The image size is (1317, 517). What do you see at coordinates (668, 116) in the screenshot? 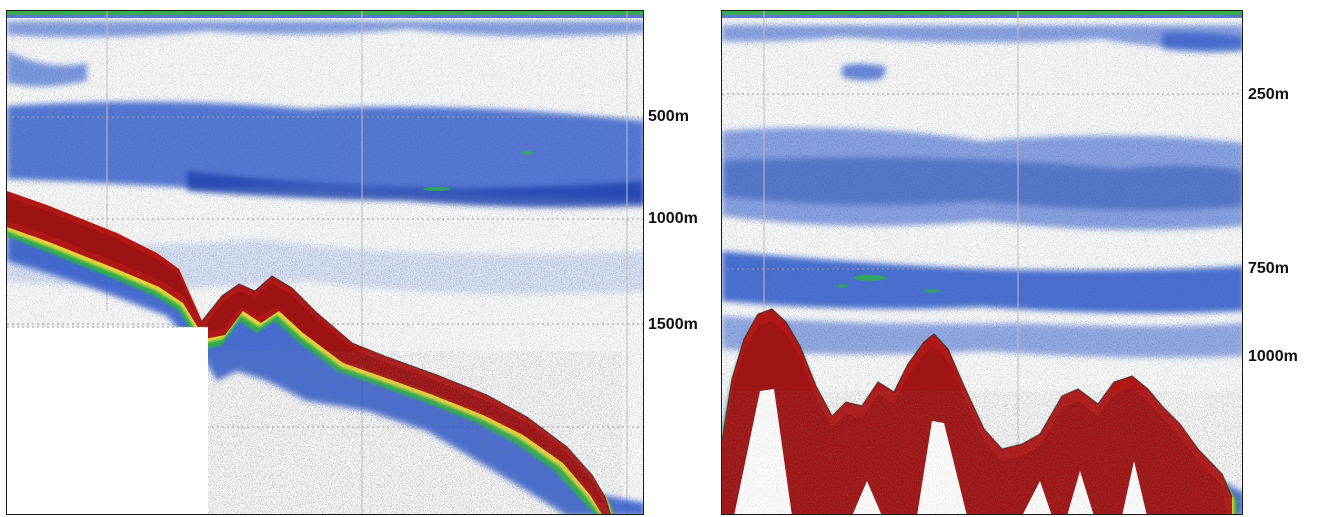
I see `depth-label-left-500m: 500m` at bounding box center [668, 116].